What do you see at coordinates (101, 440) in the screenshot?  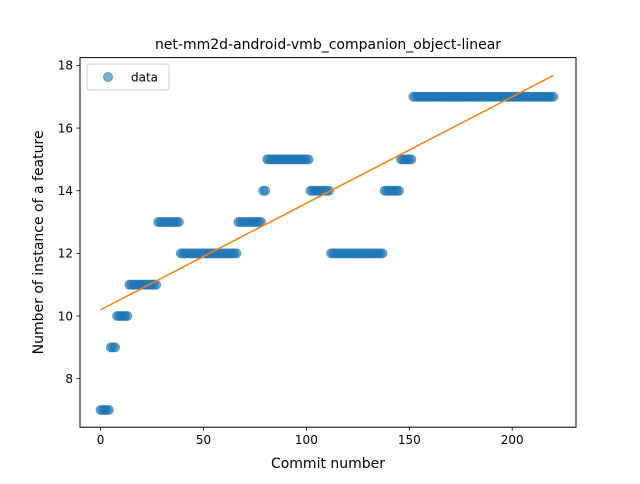 I see `x-tick-label: 0` at bounding box center [101, 440].